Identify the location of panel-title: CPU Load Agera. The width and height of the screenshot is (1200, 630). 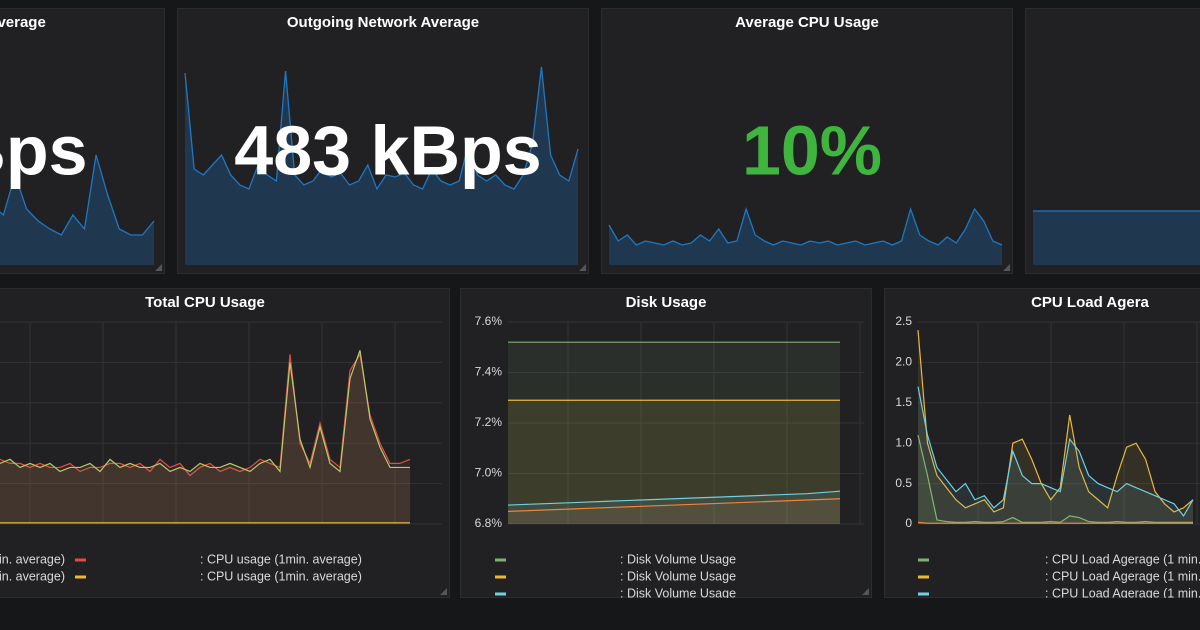
(1090, 302).